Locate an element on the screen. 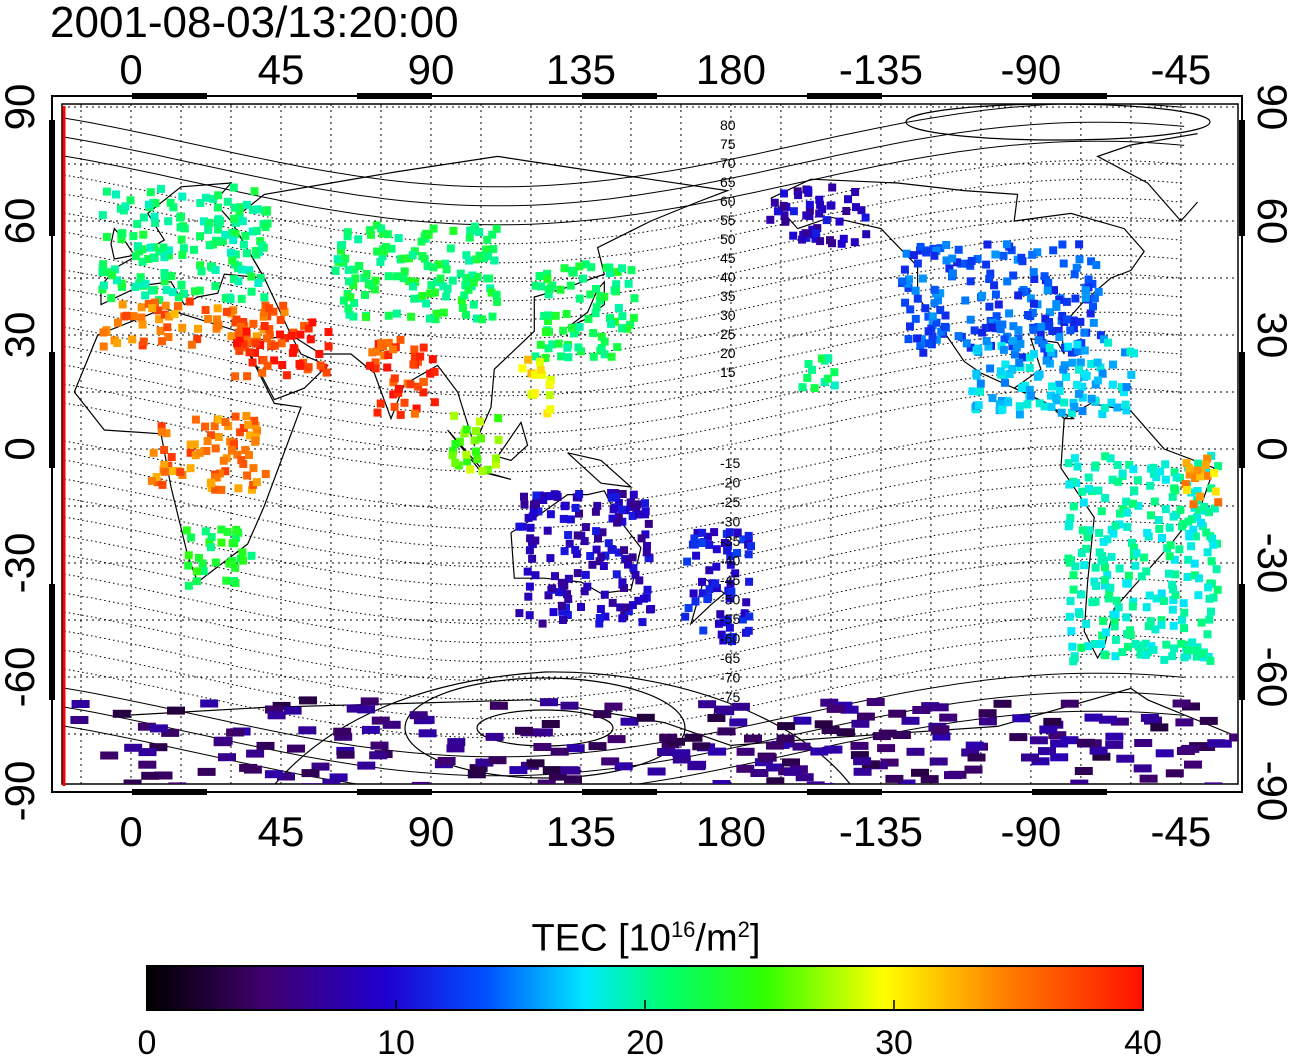 Image resolution: width=1292 pixels, height=1057 pixels. lon-tick-bottom: -45 is located at coordinates (1181, 831).